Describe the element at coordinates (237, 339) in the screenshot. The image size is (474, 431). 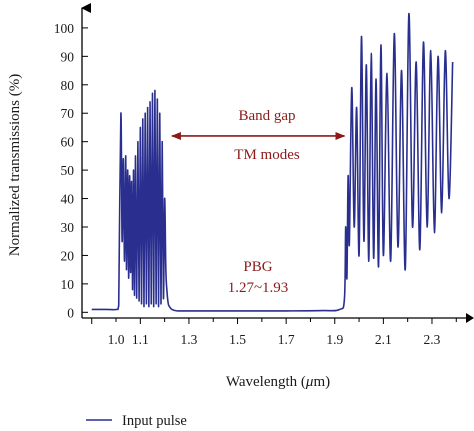
I see `x-tick-label: 1.5` at that location.